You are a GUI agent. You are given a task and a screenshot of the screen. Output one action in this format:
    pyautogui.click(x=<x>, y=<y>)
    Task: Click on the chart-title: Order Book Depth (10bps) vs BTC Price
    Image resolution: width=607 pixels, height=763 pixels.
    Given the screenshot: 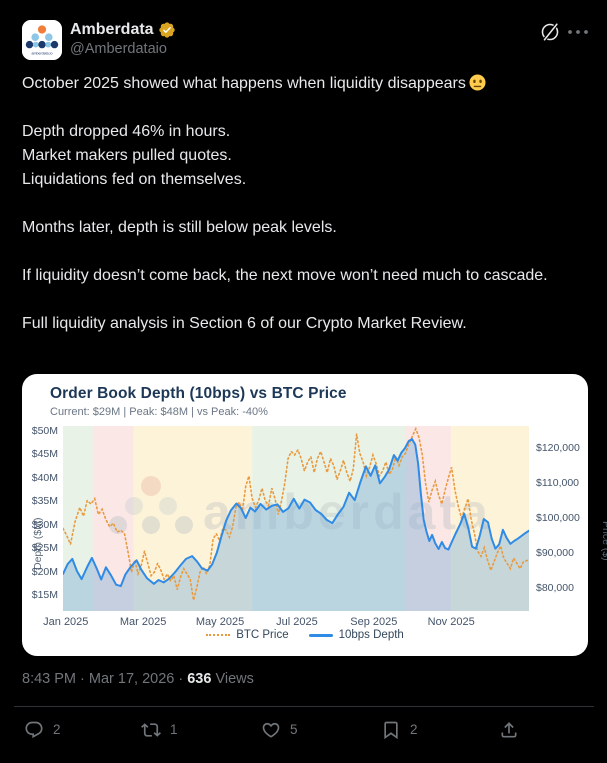 What is the action you would take?
    pyautogui.click(x=198, y=393)
    